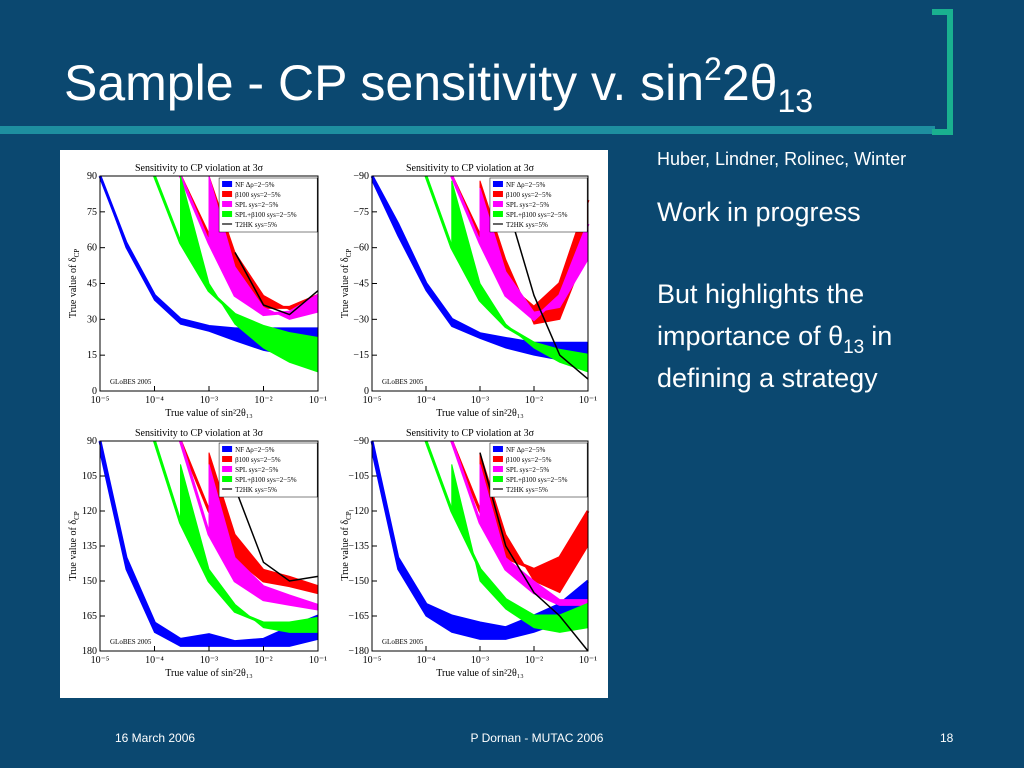  Describe the element at coordinates (881, 336) in the screenshot. I see `note-text: in` at that location.